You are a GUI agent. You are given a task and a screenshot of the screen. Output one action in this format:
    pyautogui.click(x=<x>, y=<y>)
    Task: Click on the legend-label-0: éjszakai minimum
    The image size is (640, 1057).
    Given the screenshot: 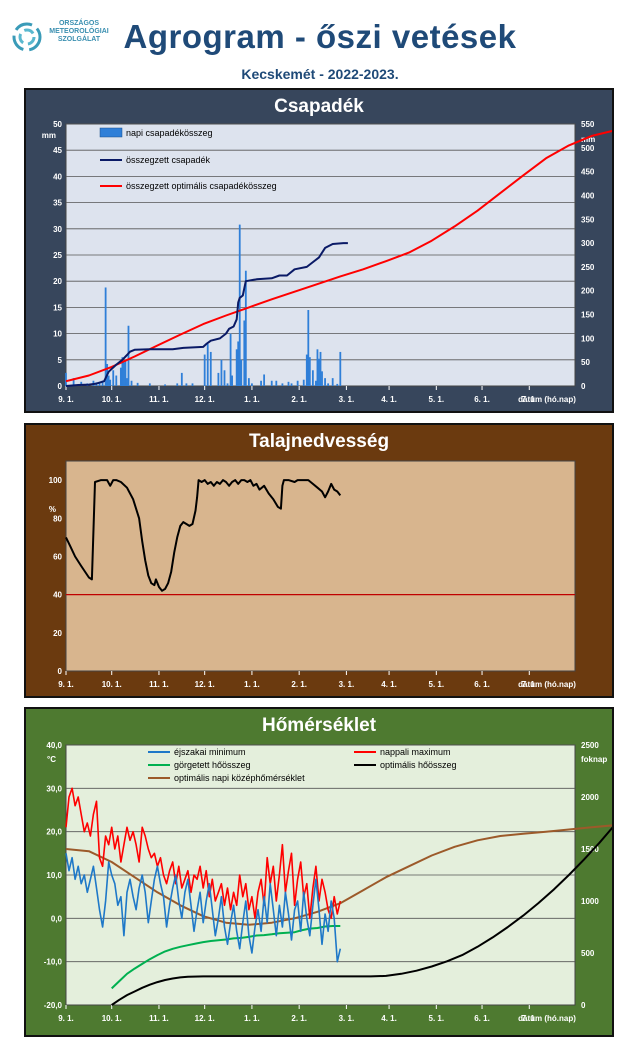 What is the action you would take?
    pyautogui.click(x=210, y=752)
    